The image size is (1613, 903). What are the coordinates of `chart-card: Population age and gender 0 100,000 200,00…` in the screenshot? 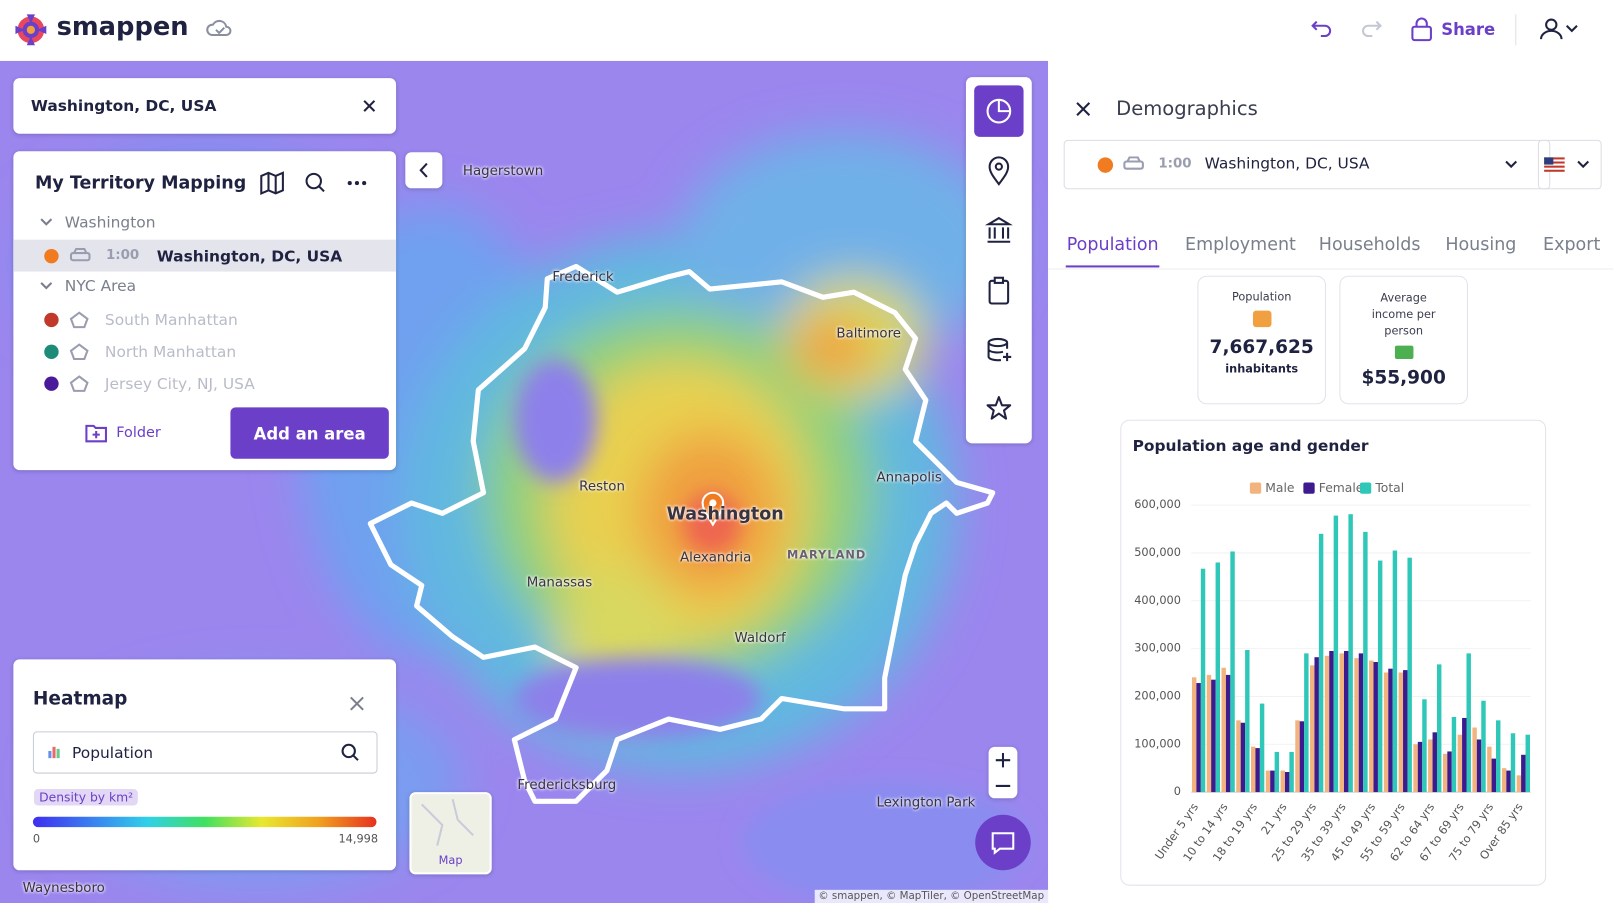 It's located at (1333, 652).